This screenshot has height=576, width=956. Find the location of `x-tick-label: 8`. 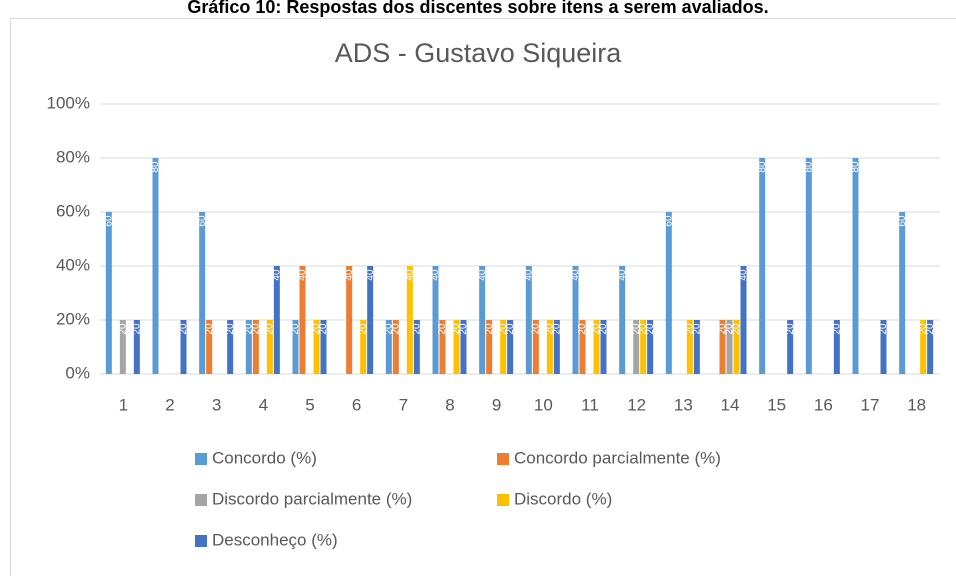

x-tick-label: 8 is located at coordinates (449, 404).